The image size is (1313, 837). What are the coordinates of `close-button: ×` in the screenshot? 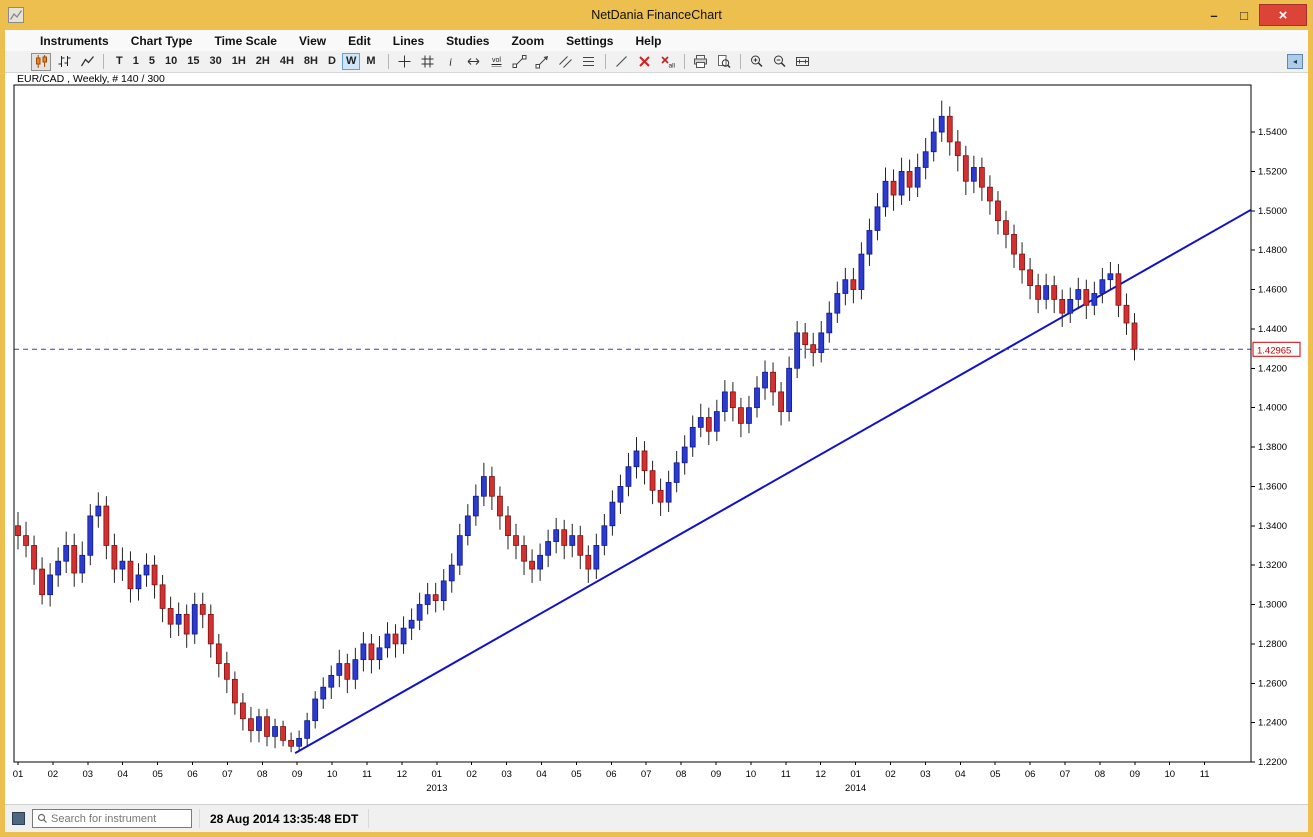 It's located at (1283, 15).